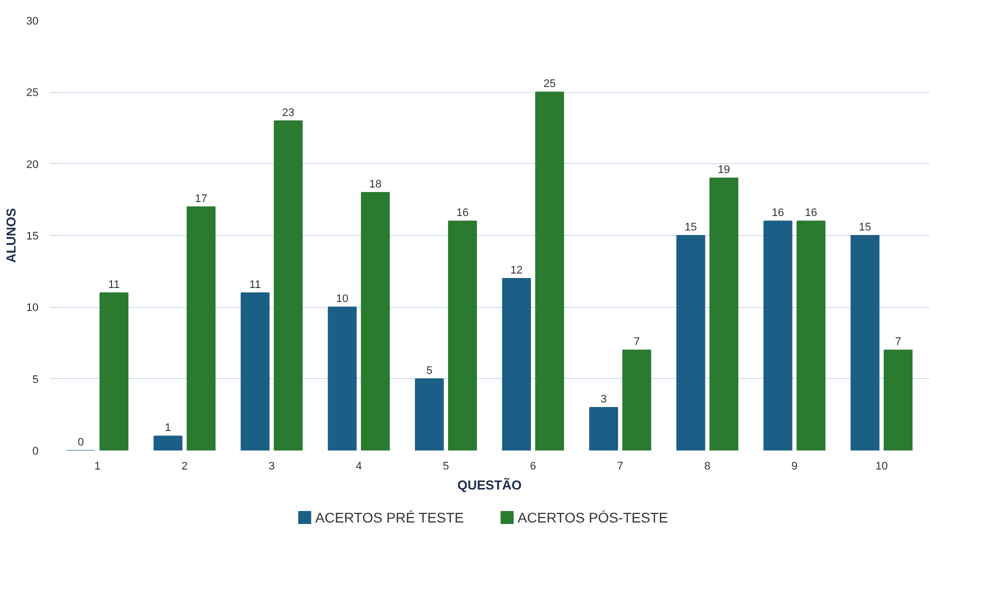 The height and width of the screenshot is (599, 998). I want to click on data-label: 3, so click(603, 400).